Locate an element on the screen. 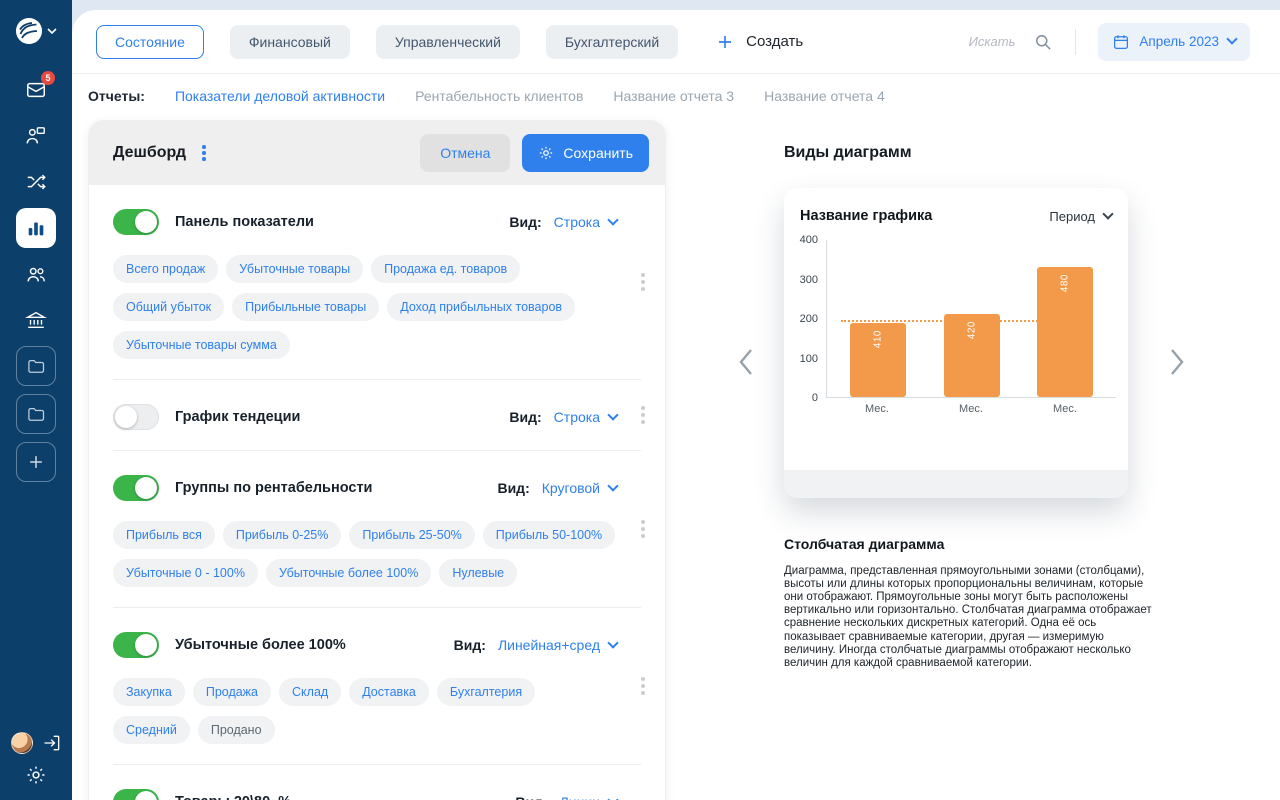  report-link: Название отчета 3 is located at coordinates (674, 96).